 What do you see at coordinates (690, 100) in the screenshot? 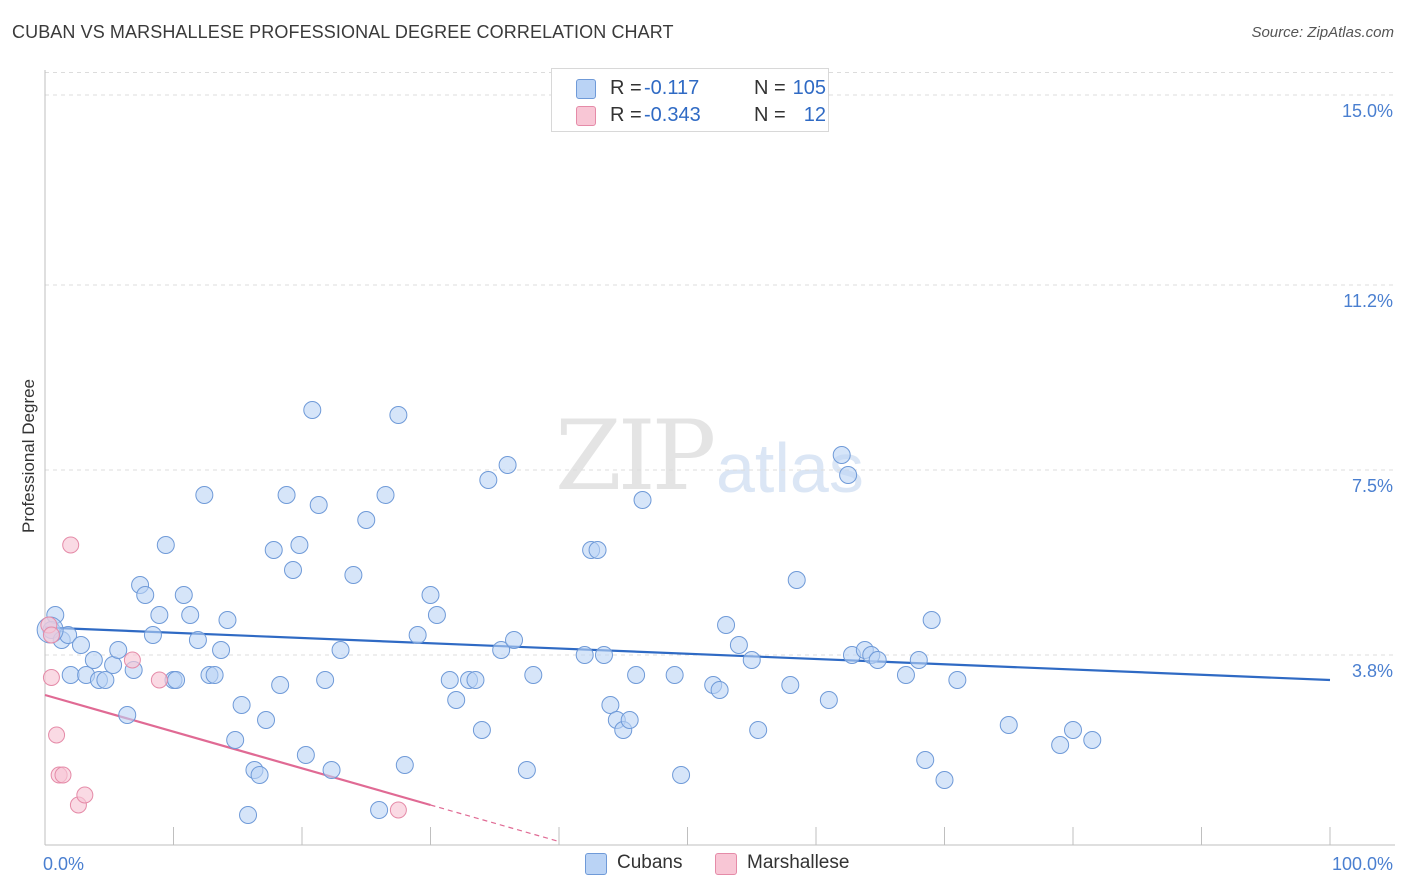
I see `legend: R = -0.117 N = 105 R = -0.343 N = 12` at bounding box center [690, 100].